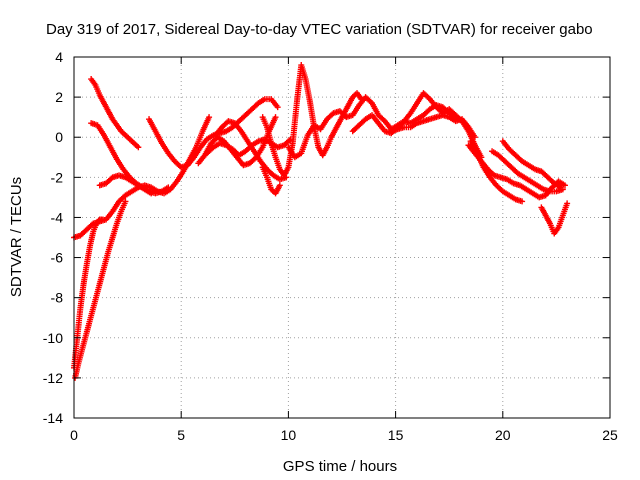 The image size is (640, 480). What do you see at coordinates (57, 217) in the screenshot?
I see `y-tick-label: -4` at bounding box center [57, 217].